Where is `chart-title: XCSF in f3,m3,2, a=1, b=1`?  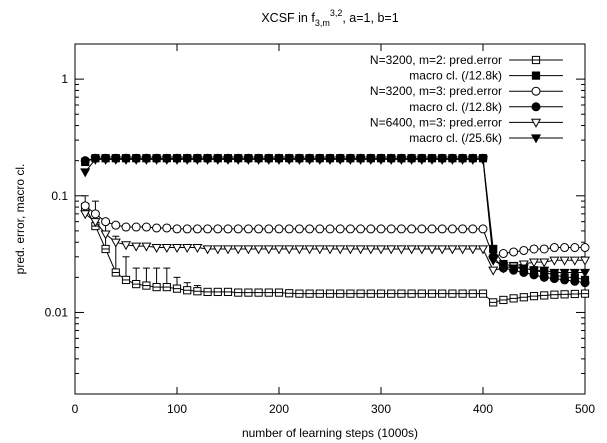
chart-title: XCSF in f3,m3,2, a=1, b=1 is located at coordinates (329, 18).